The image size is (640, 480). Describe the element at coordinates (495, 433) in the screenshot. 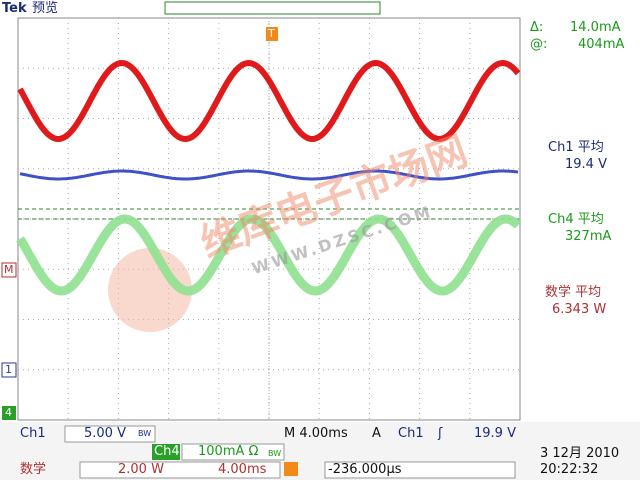

I see `trigger-level: 19.9 V` at that location.